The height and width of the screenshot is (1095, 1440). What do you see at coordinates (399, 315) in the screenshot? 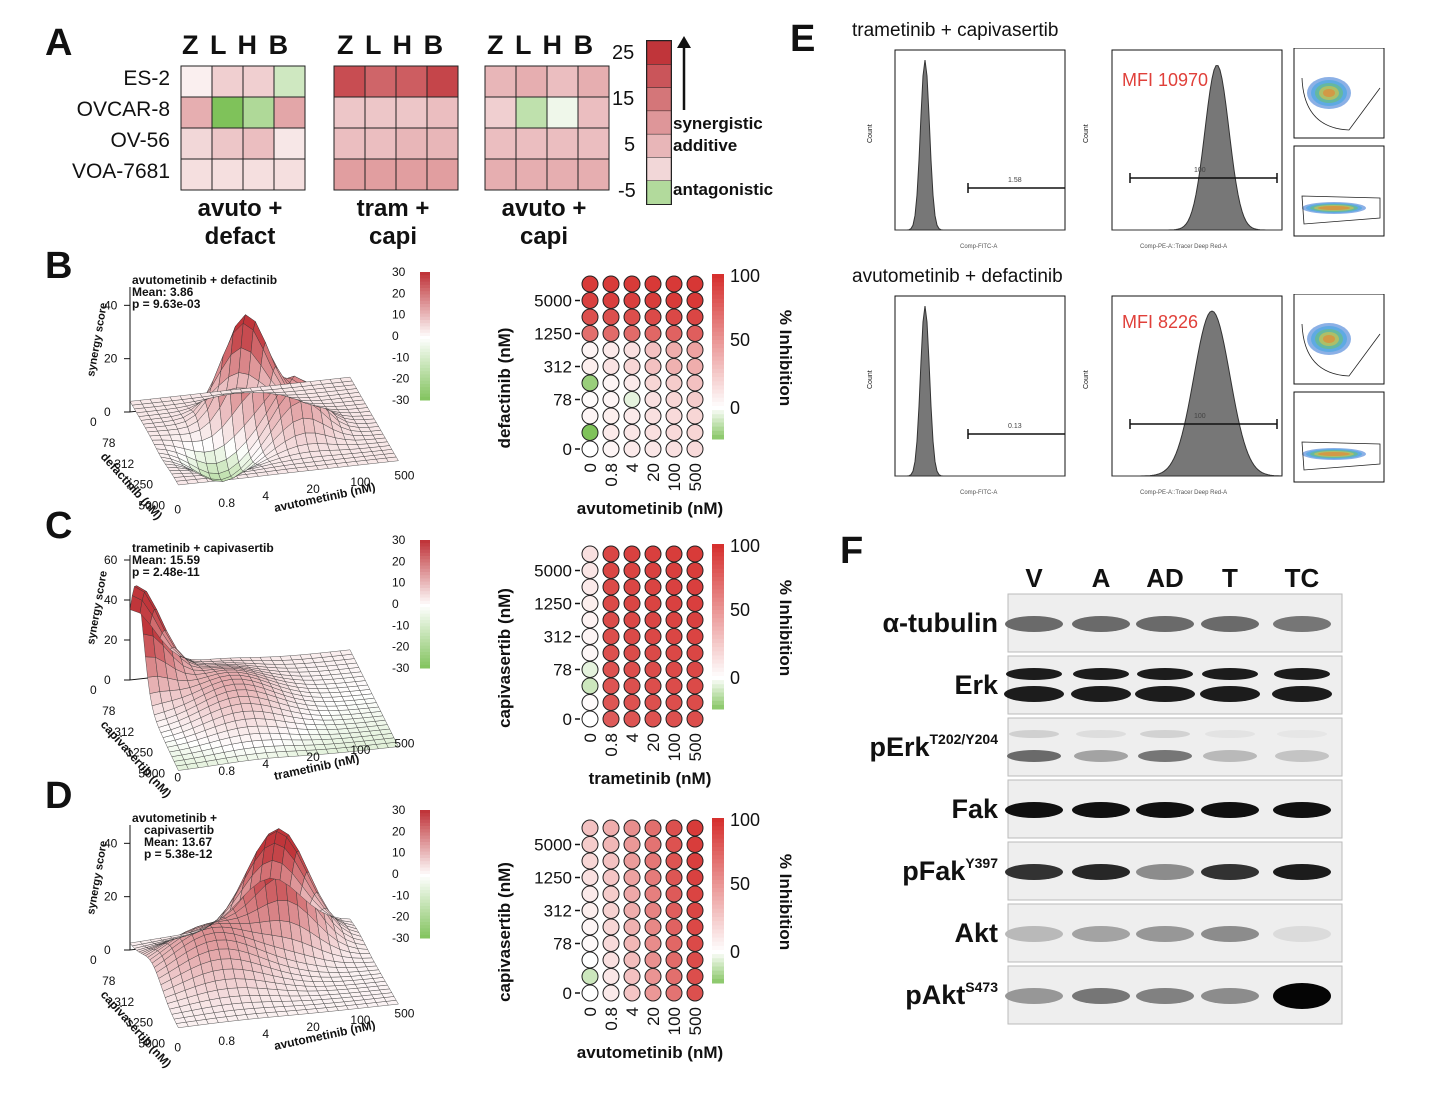
I see `colorbar-tick: 10` at bounding box center [399, 315].